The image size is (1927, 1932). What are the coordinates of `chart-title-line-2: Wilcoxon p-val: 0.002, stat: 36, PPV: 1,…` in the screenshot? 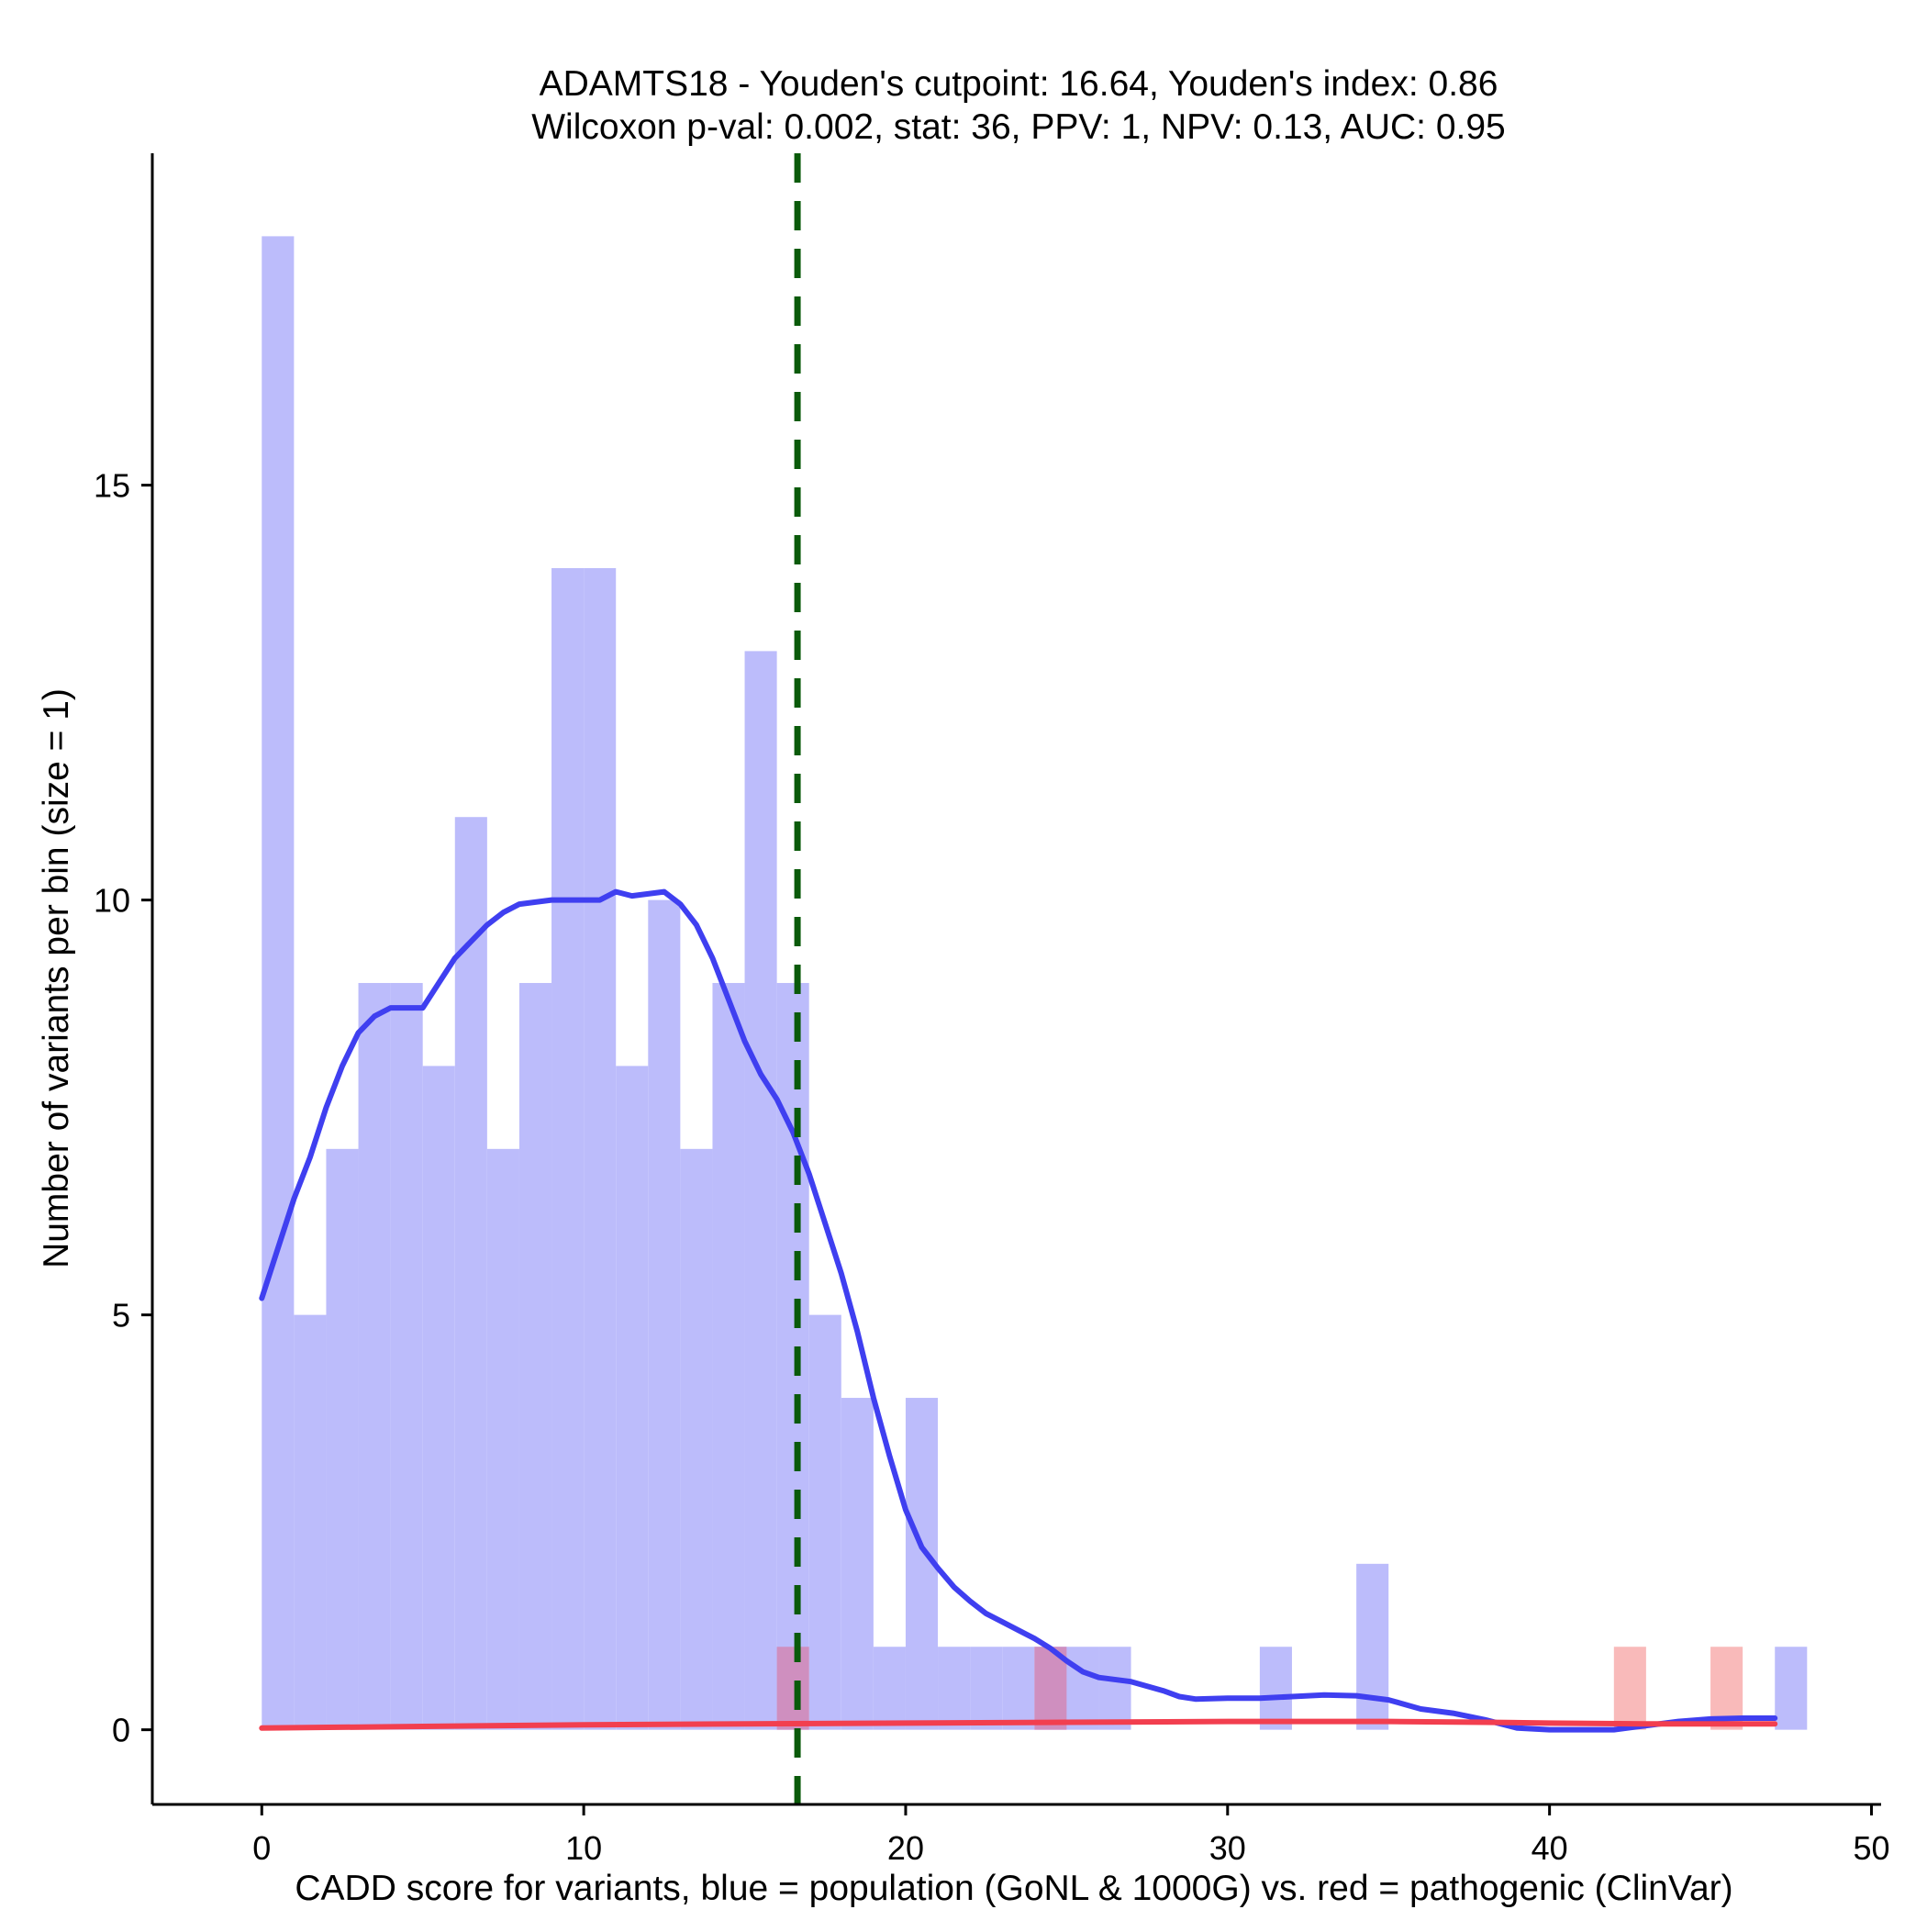 It's located at (1018, 127).